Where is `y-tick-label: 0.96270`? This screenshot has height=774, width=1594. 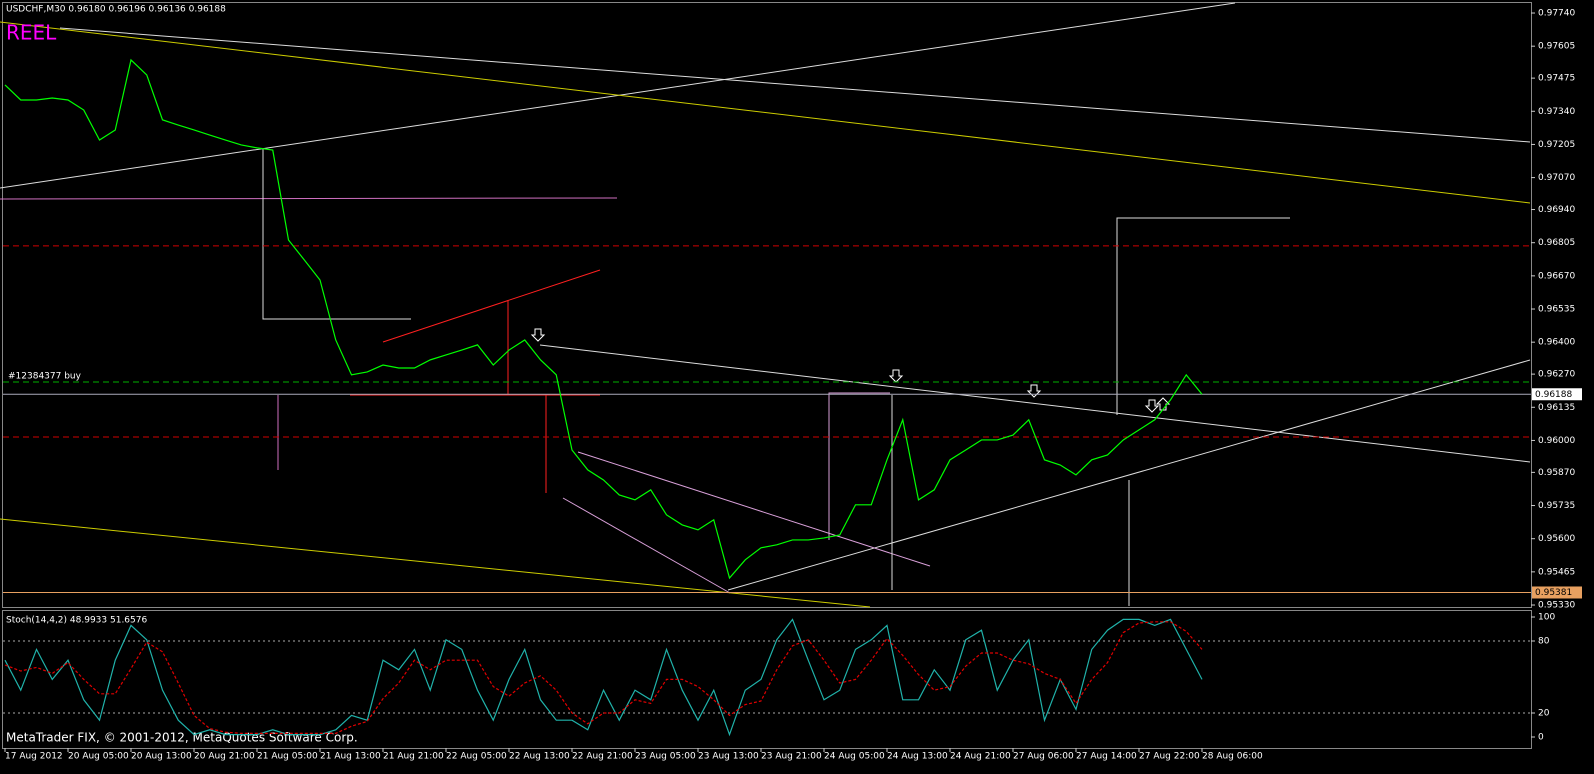 y-tick-label: 0.96270 is located at coordinates (1556, 375).